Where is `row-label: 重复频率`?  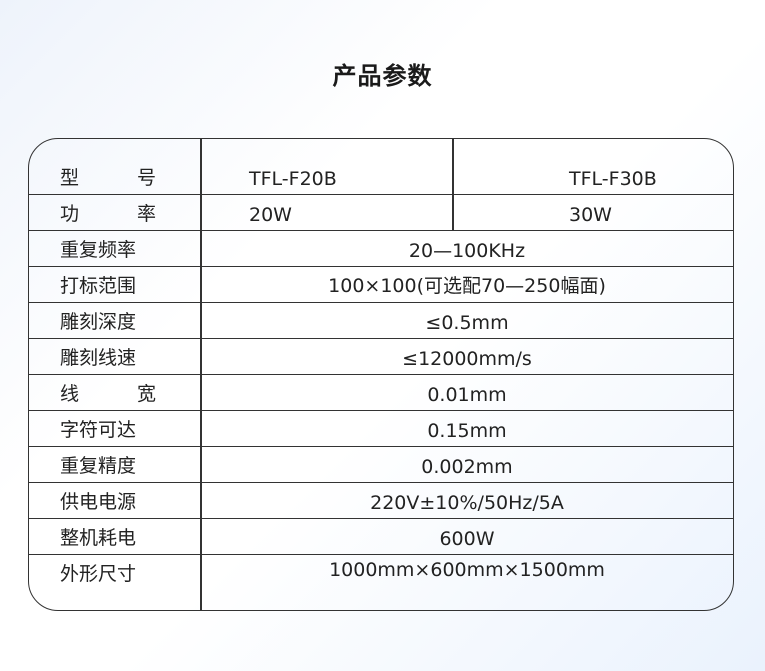 row-label: 重复频率 is located at coordinates (98, 250).